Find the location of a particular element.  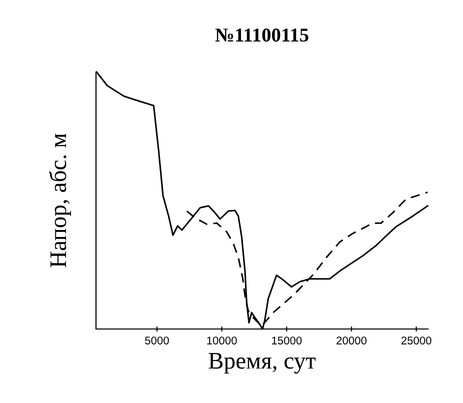

x-tick-label: 5000 is located at coordinates (157, 340).